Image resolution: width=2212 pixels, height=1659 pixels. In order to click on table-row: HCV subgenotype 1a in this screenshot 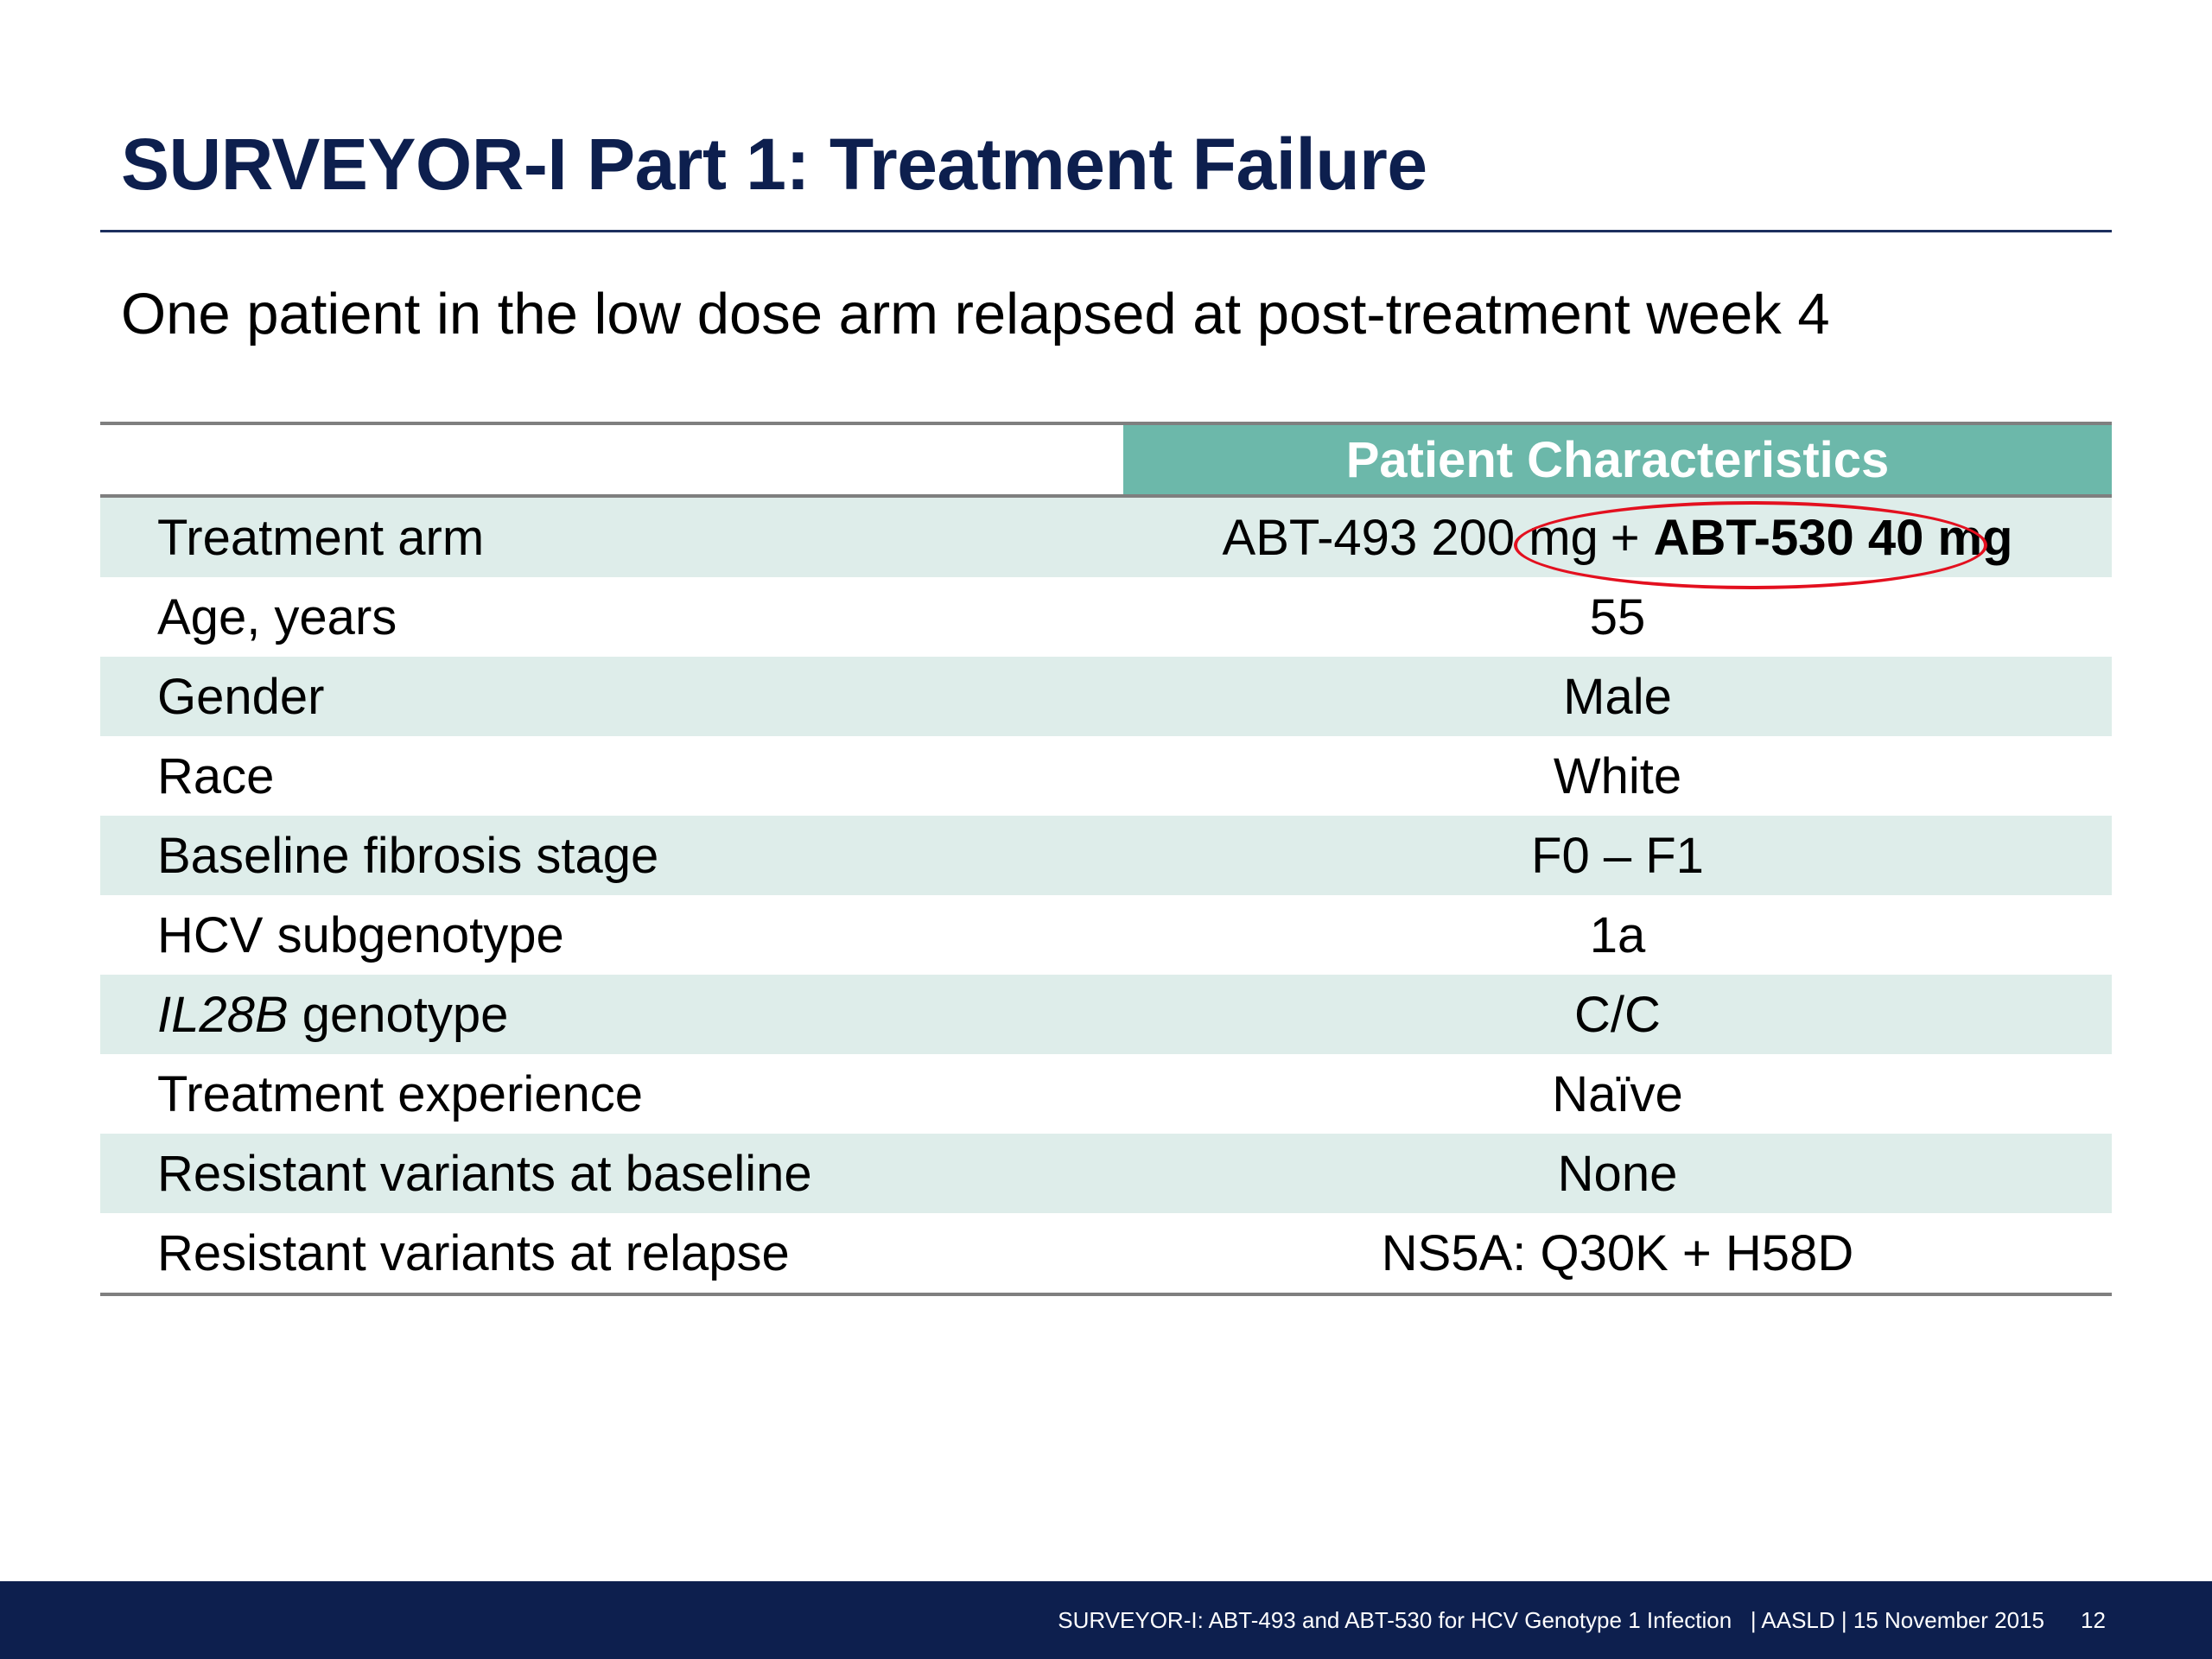, I will do `click(1106, 935)`.